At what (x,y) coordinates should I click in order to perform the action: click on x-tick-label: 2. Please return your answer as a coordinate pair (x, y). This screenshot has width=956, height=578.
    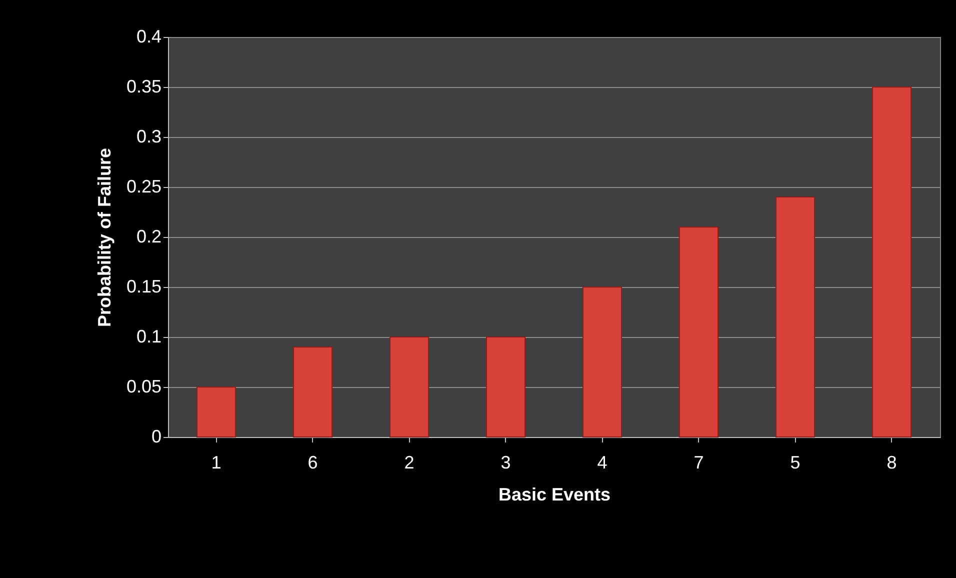
    Looking at the image, I should click on (409, 462).